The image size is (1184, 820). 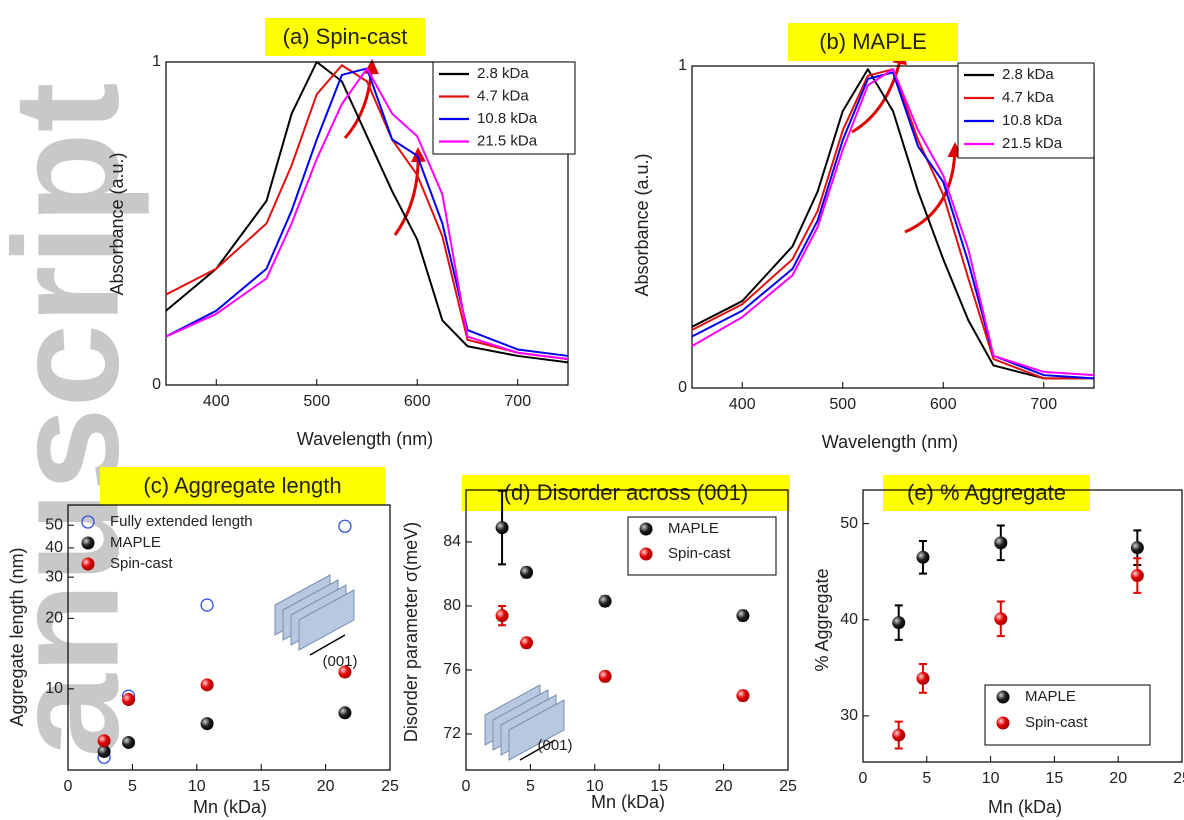 What do you see at coordinates (452, 541) in the screenshot?
I see `y-tick-label: 84` at bounding box center [452, 541].